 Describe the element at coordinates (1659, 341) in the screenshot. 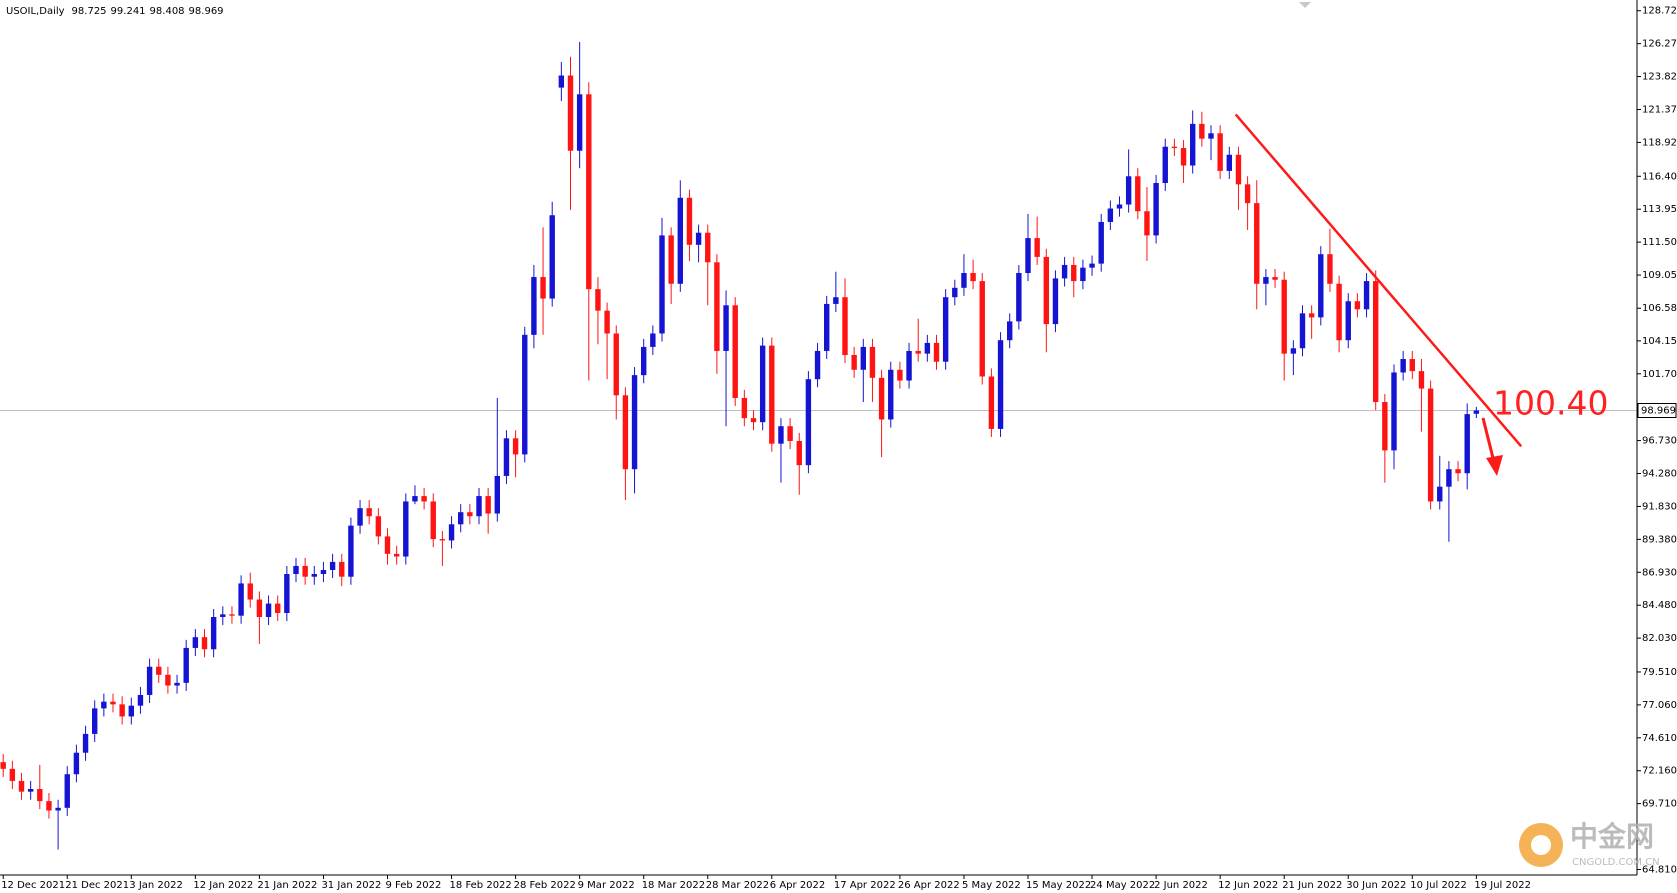

I see `y-tick-label: 104.150` at that location.